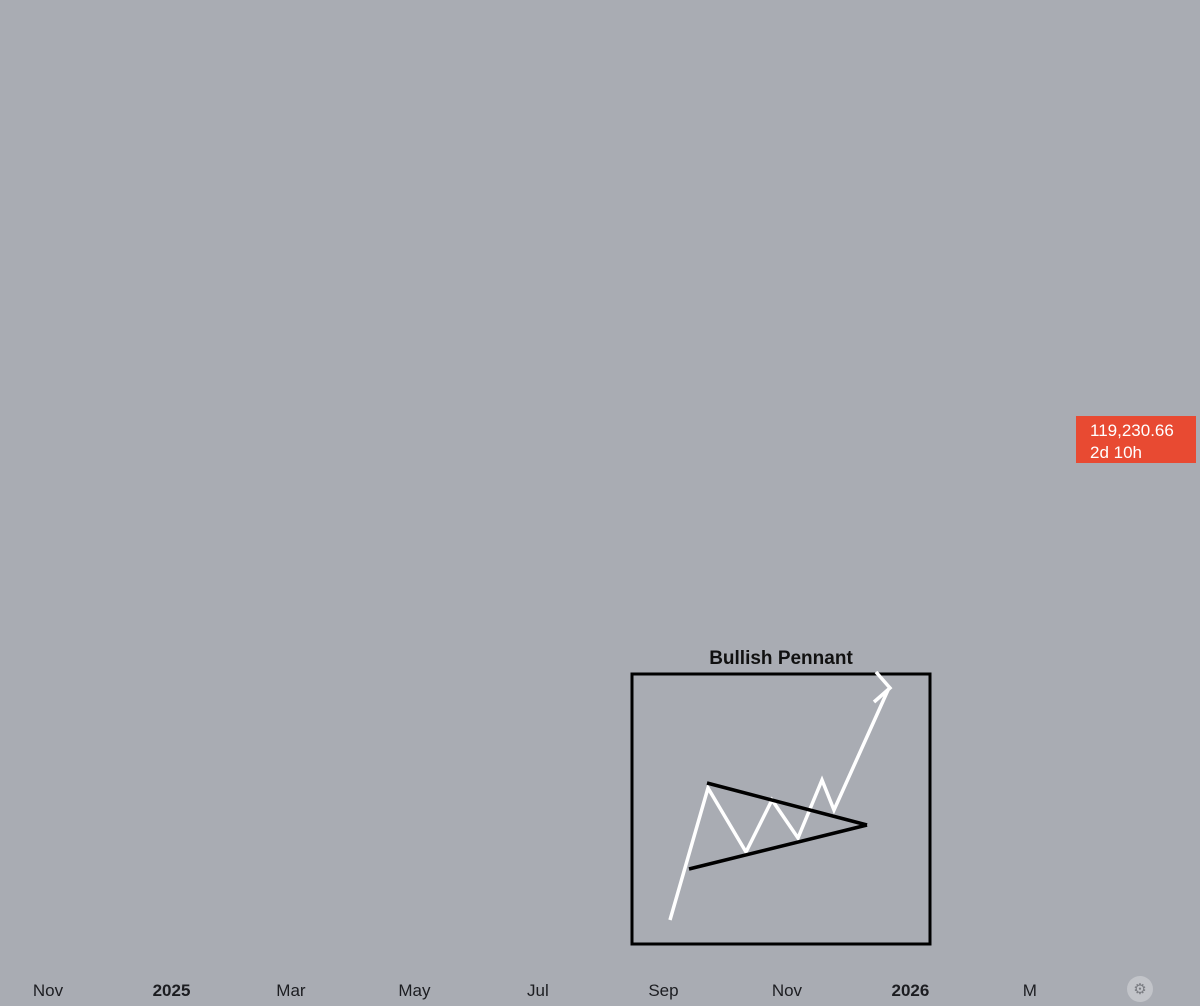 This screenshot has height=1006, width=1200. What do you see at coordinates (778, 847) in the screenshot?
I see `inset-lower-trendline` at bounding box center [778, 847].